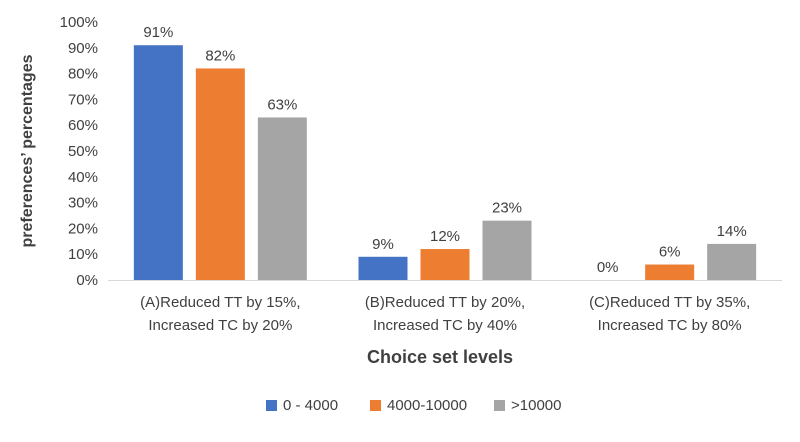  I want to click on y-tick-label: 10%, so click(83, 254).